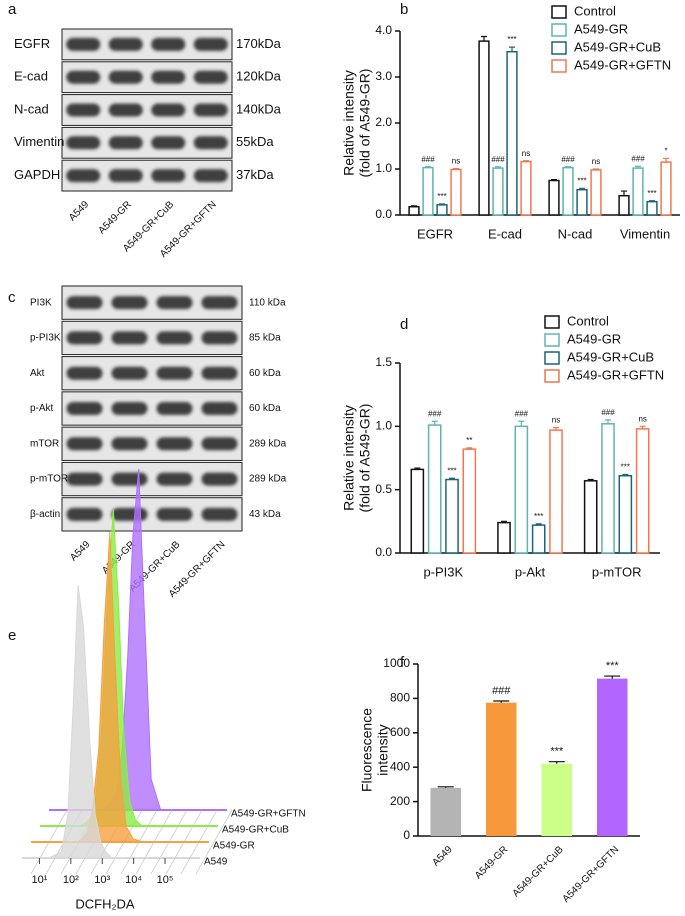 Image resolution: width=685 pixels, height=916 pixels. I want to click on y-tick-label: 800, so click(400, 698).